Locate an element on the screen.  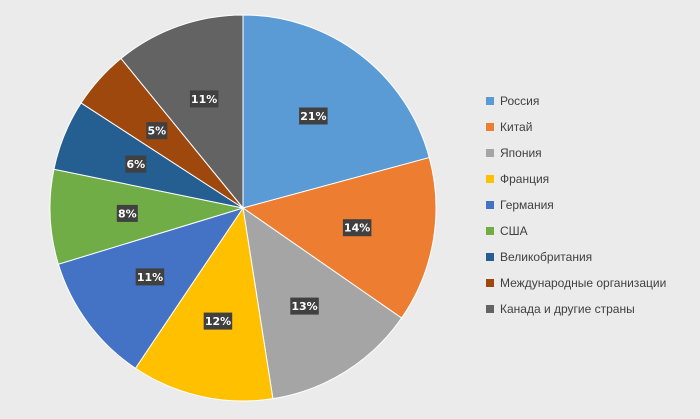
legend-label: Великобритания is located at coordinates (546, 257).